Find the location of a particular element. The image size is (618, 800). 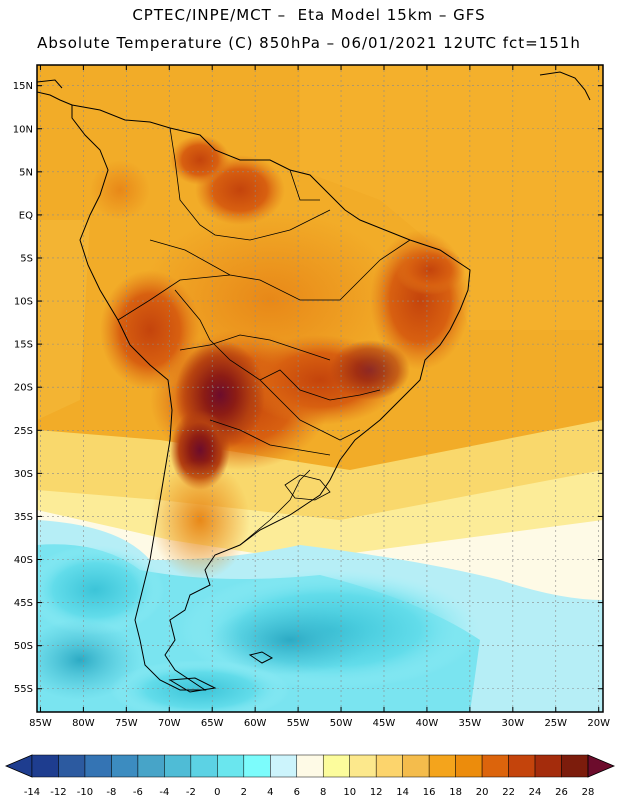

lat-label: 10S is located at coordinates (23, 302).